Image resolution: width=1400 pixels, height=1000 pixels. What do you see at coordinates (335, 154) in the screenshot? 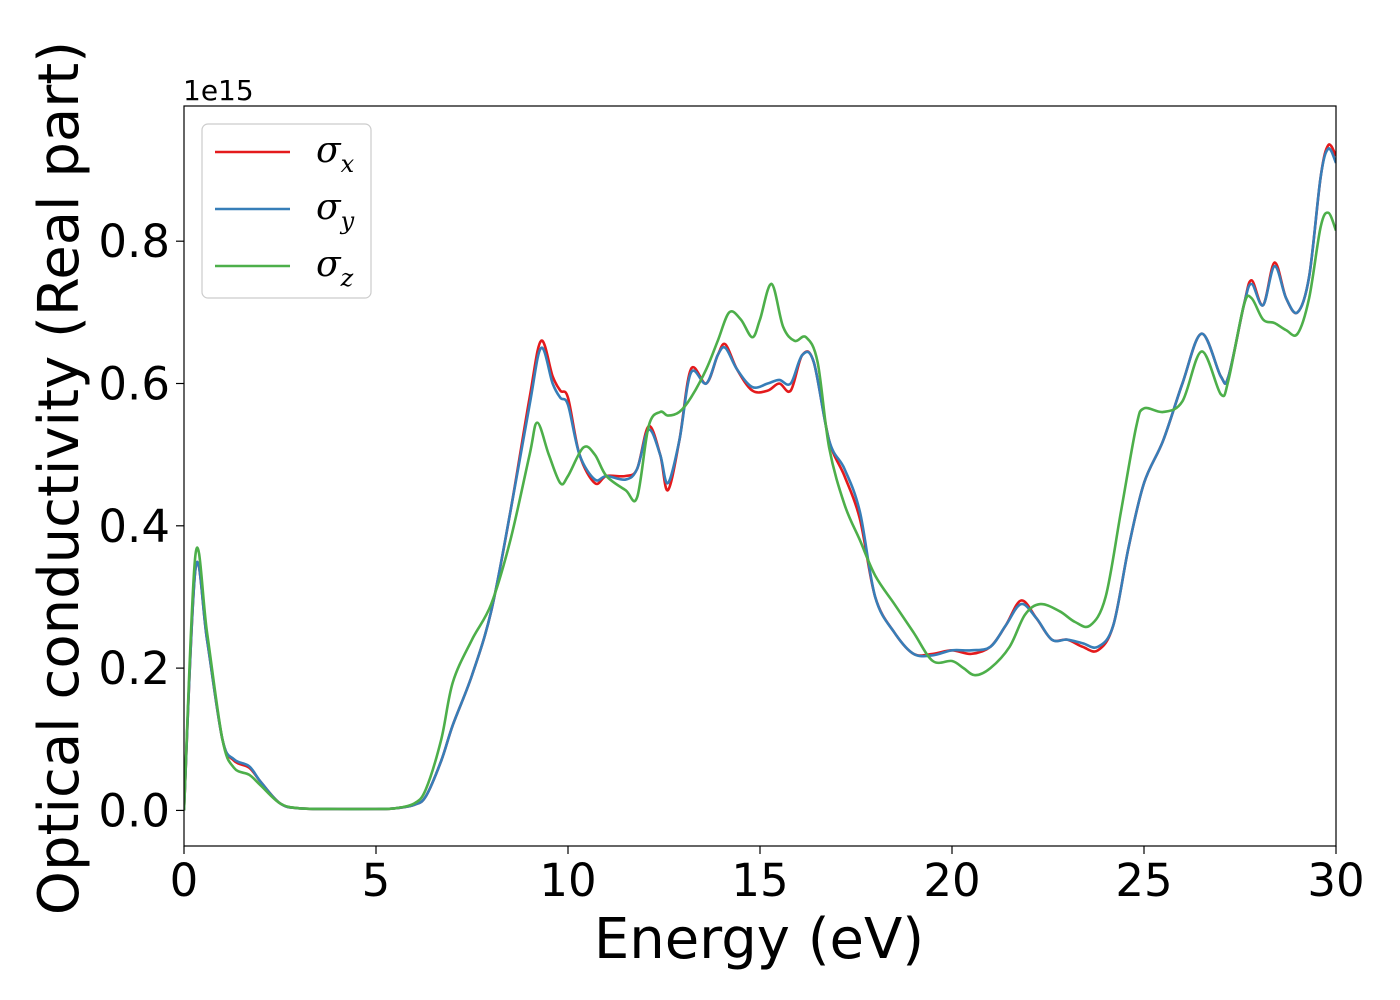
I see `legend-label-x: σx` at bounding box center [335, 154].